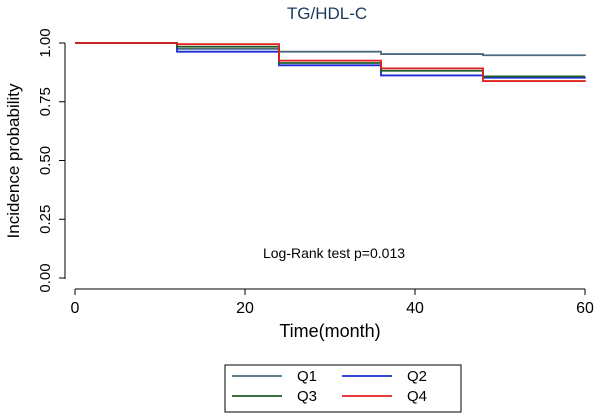  I want to click on curve-q4, so click(330, 62).